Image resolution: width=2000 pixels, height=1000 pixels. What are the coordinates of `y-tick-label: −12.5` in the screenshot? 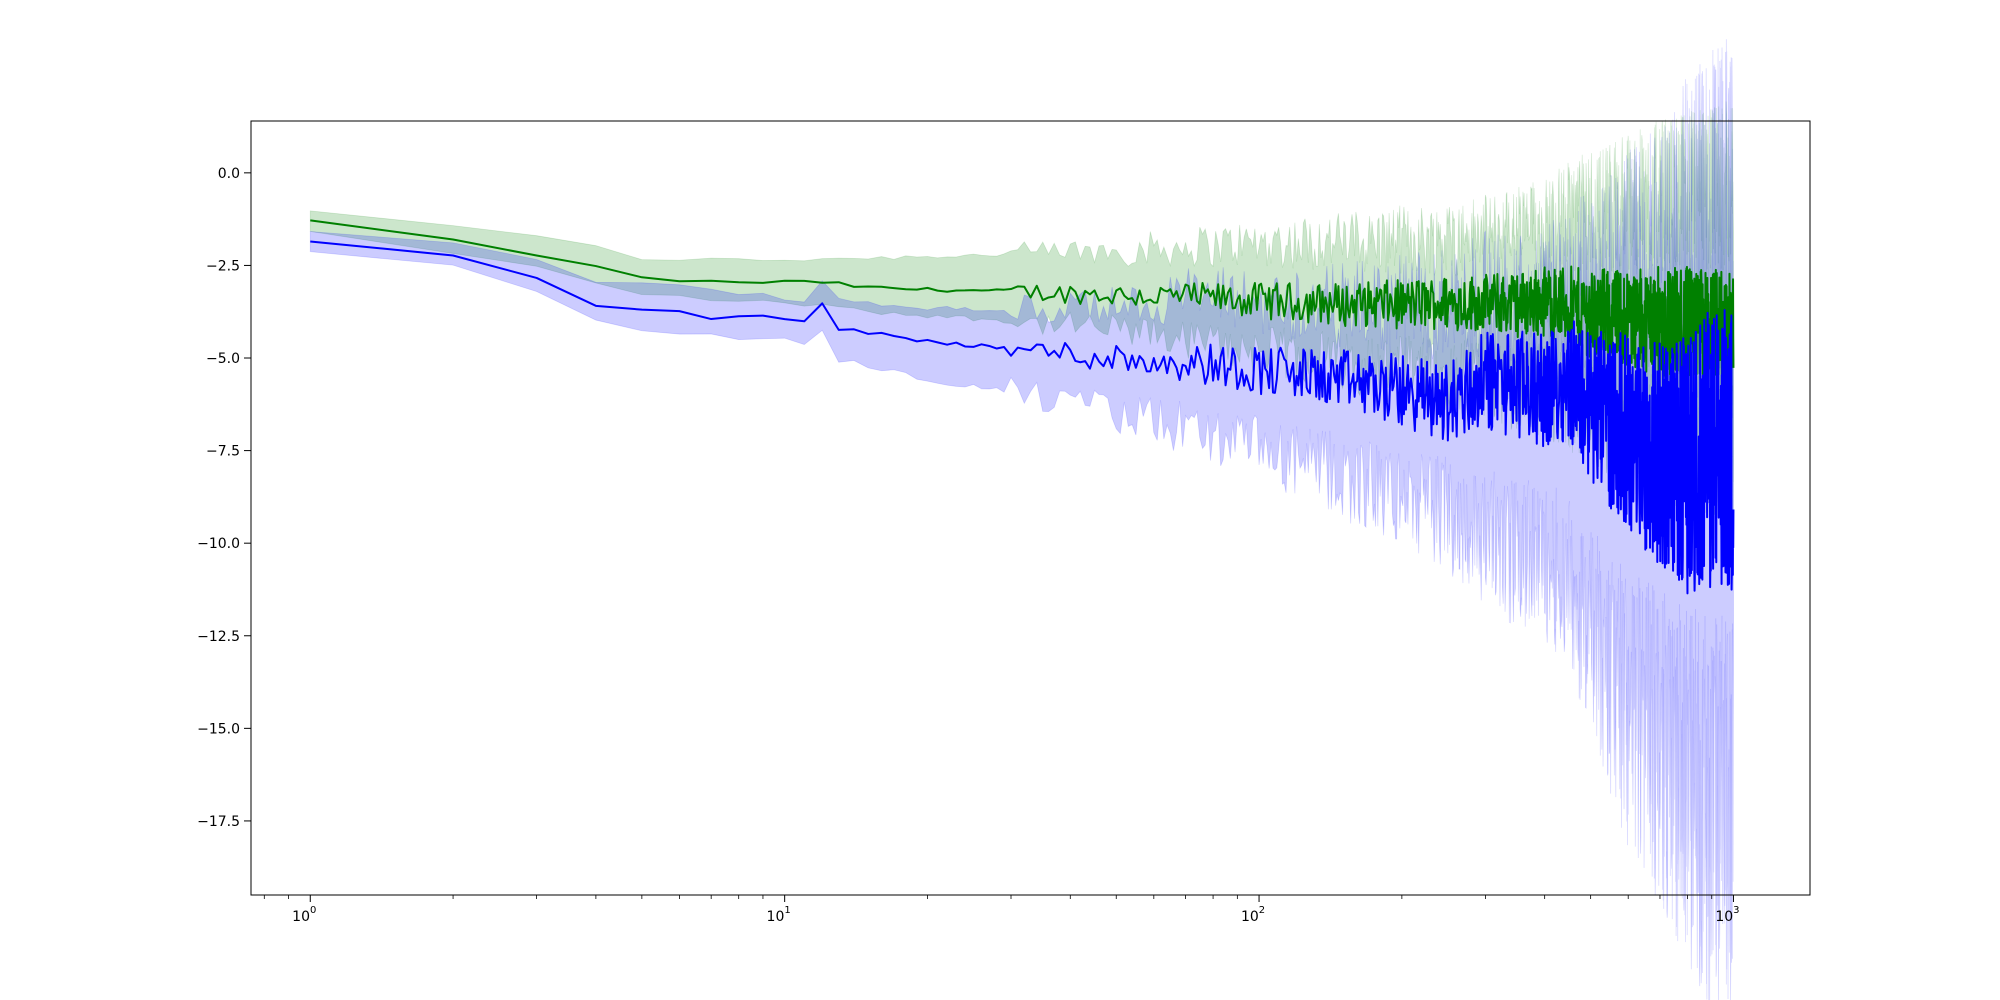 It's located at (218, 637).